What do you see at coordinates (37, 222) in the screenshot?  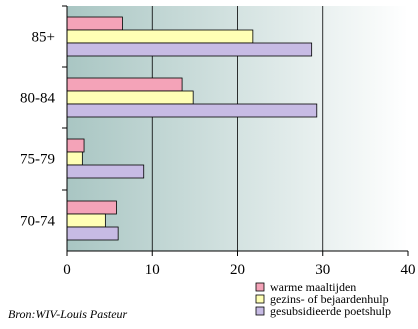 I see `y-tick-label-70-74: 70-74` at bounding box center [37, 222].